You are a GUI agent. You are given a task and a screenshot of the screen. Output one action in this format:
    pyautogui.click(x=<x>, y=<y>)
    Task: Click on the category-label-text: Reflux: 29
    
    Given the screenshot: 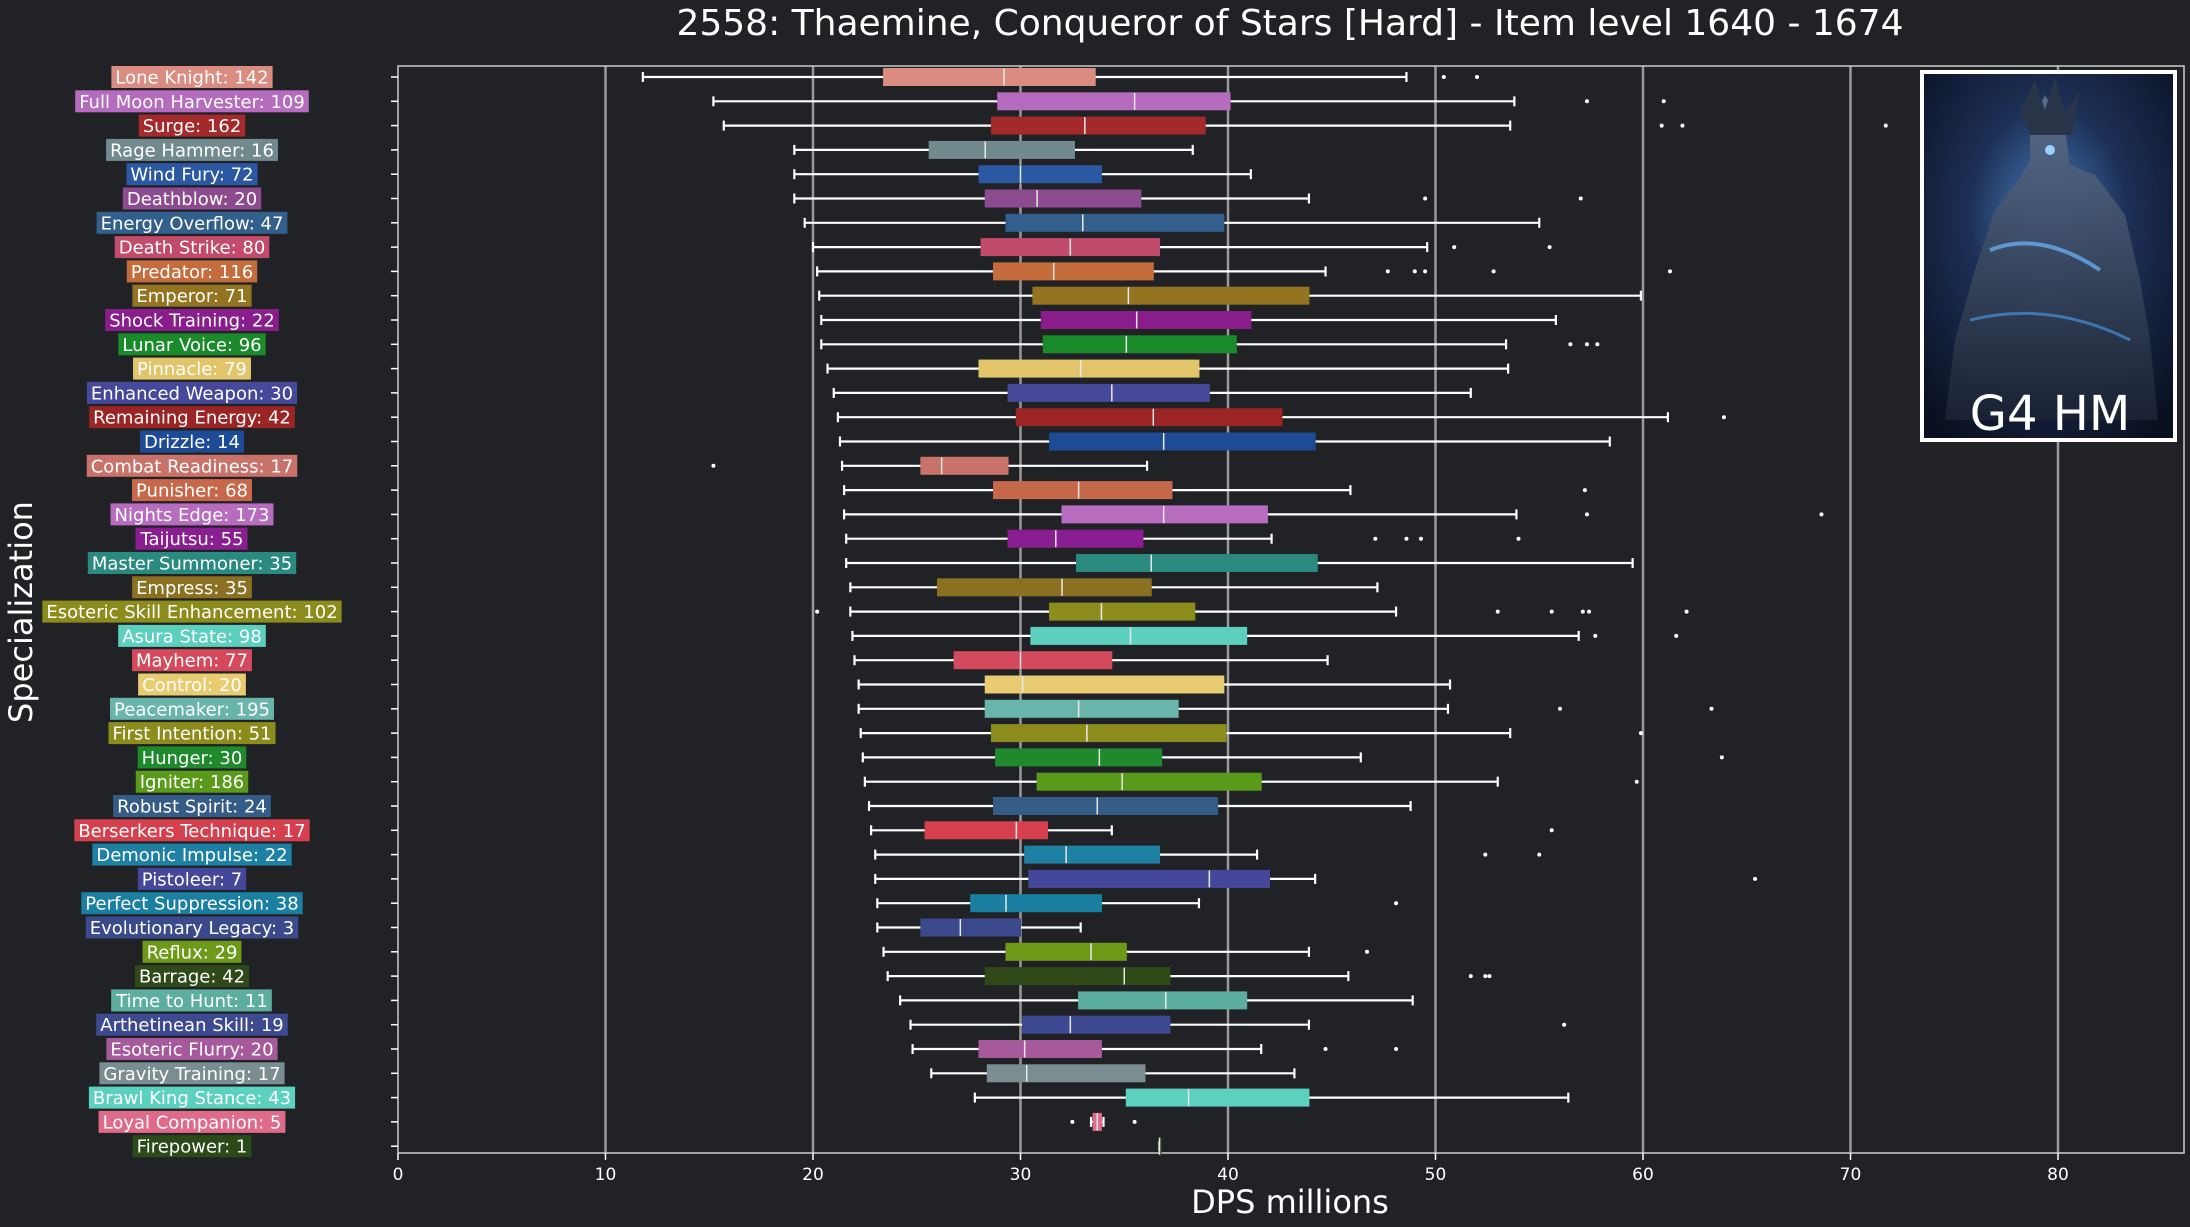 What is the action you would take?
    pyautogui.click(x=192, y=952)
    